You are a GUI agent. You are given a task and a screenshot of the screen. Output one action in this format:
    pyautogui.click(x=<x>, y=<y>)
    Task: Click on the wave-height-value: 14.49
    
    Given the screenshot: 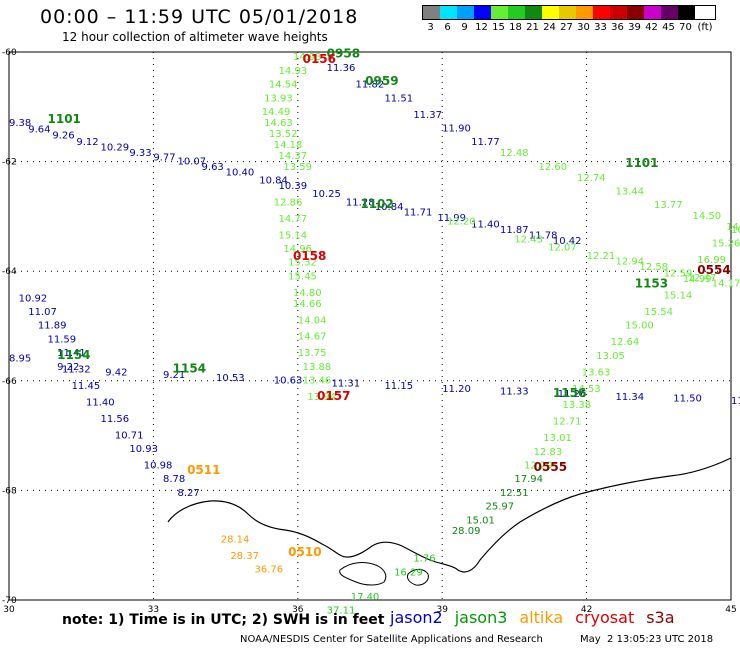 What is the action you would take?
    pyautogui.click(x=276, y=112)
    